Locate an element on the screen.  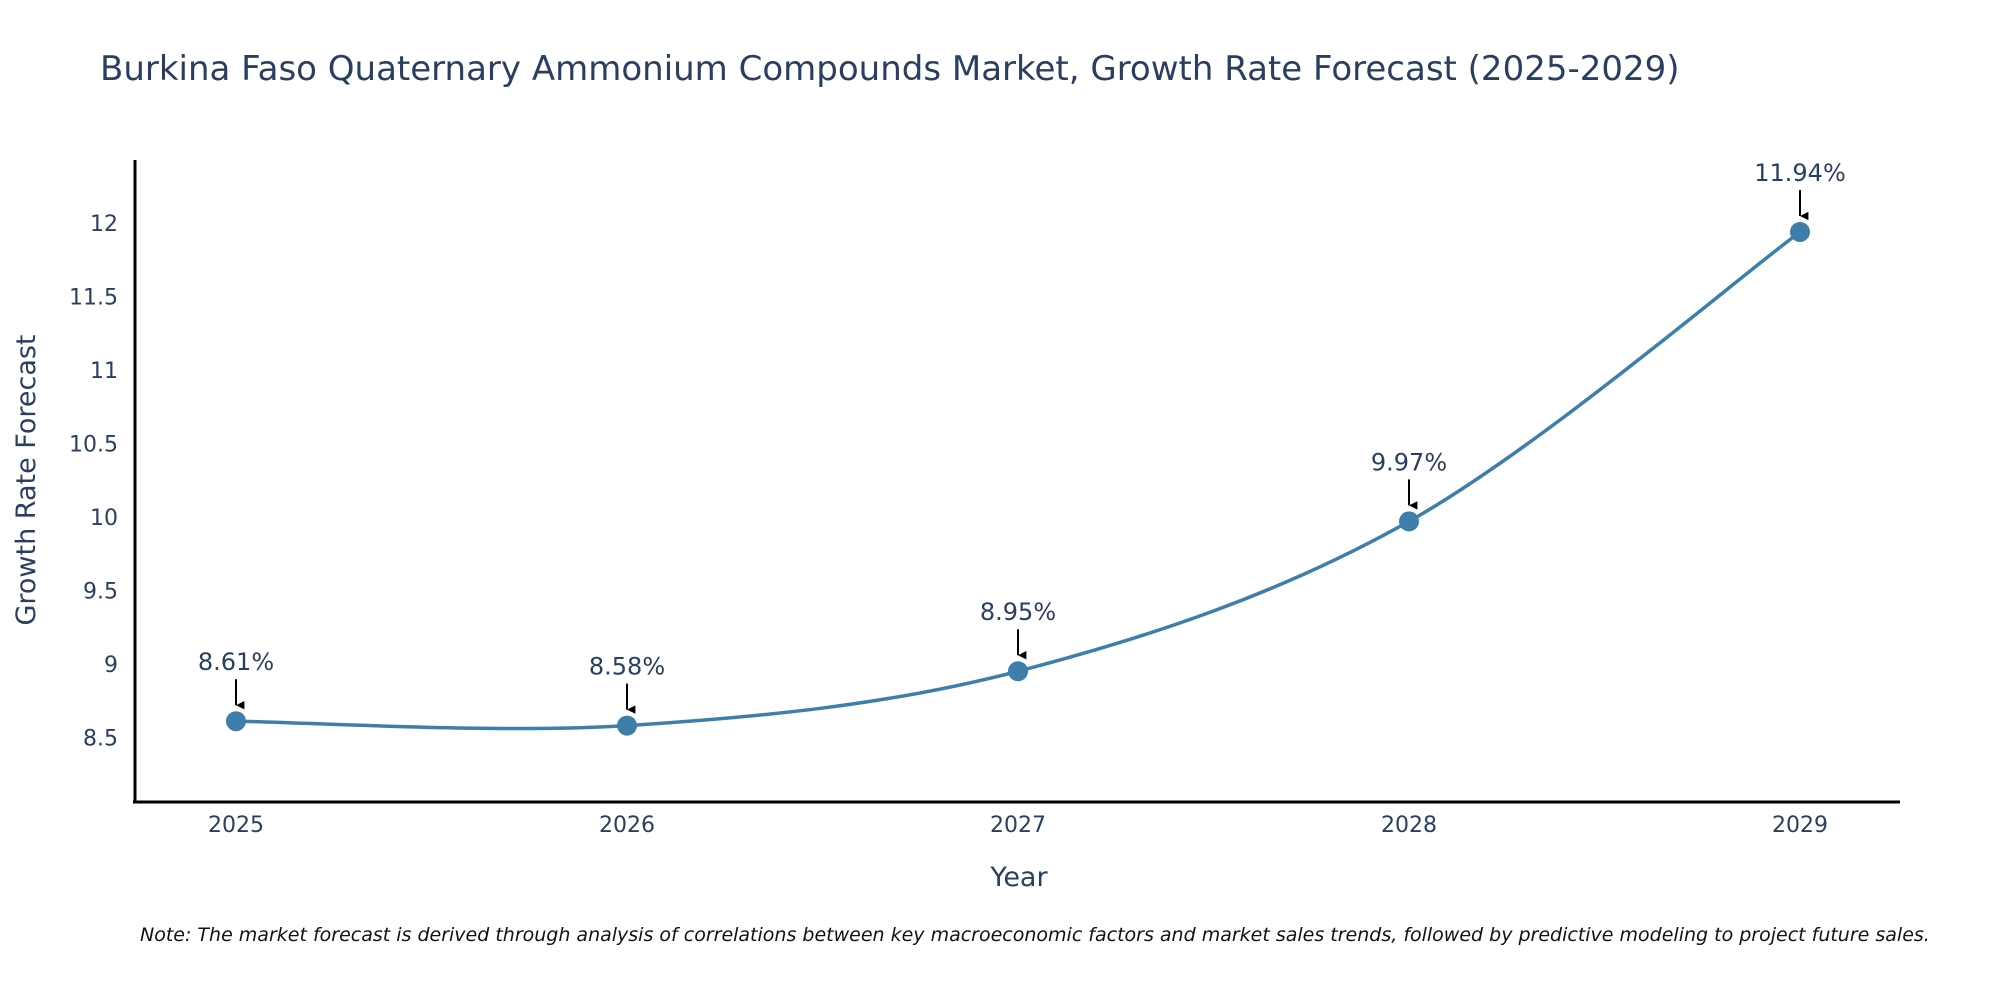
data-label: 11.94% is located at coordinates (1800, 173).